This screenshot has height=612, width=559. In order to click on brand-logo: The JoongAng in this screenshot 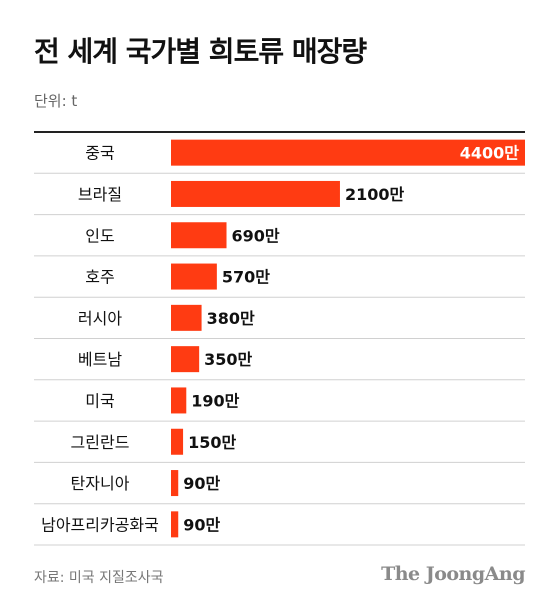, I will do `click(453, 574)`.